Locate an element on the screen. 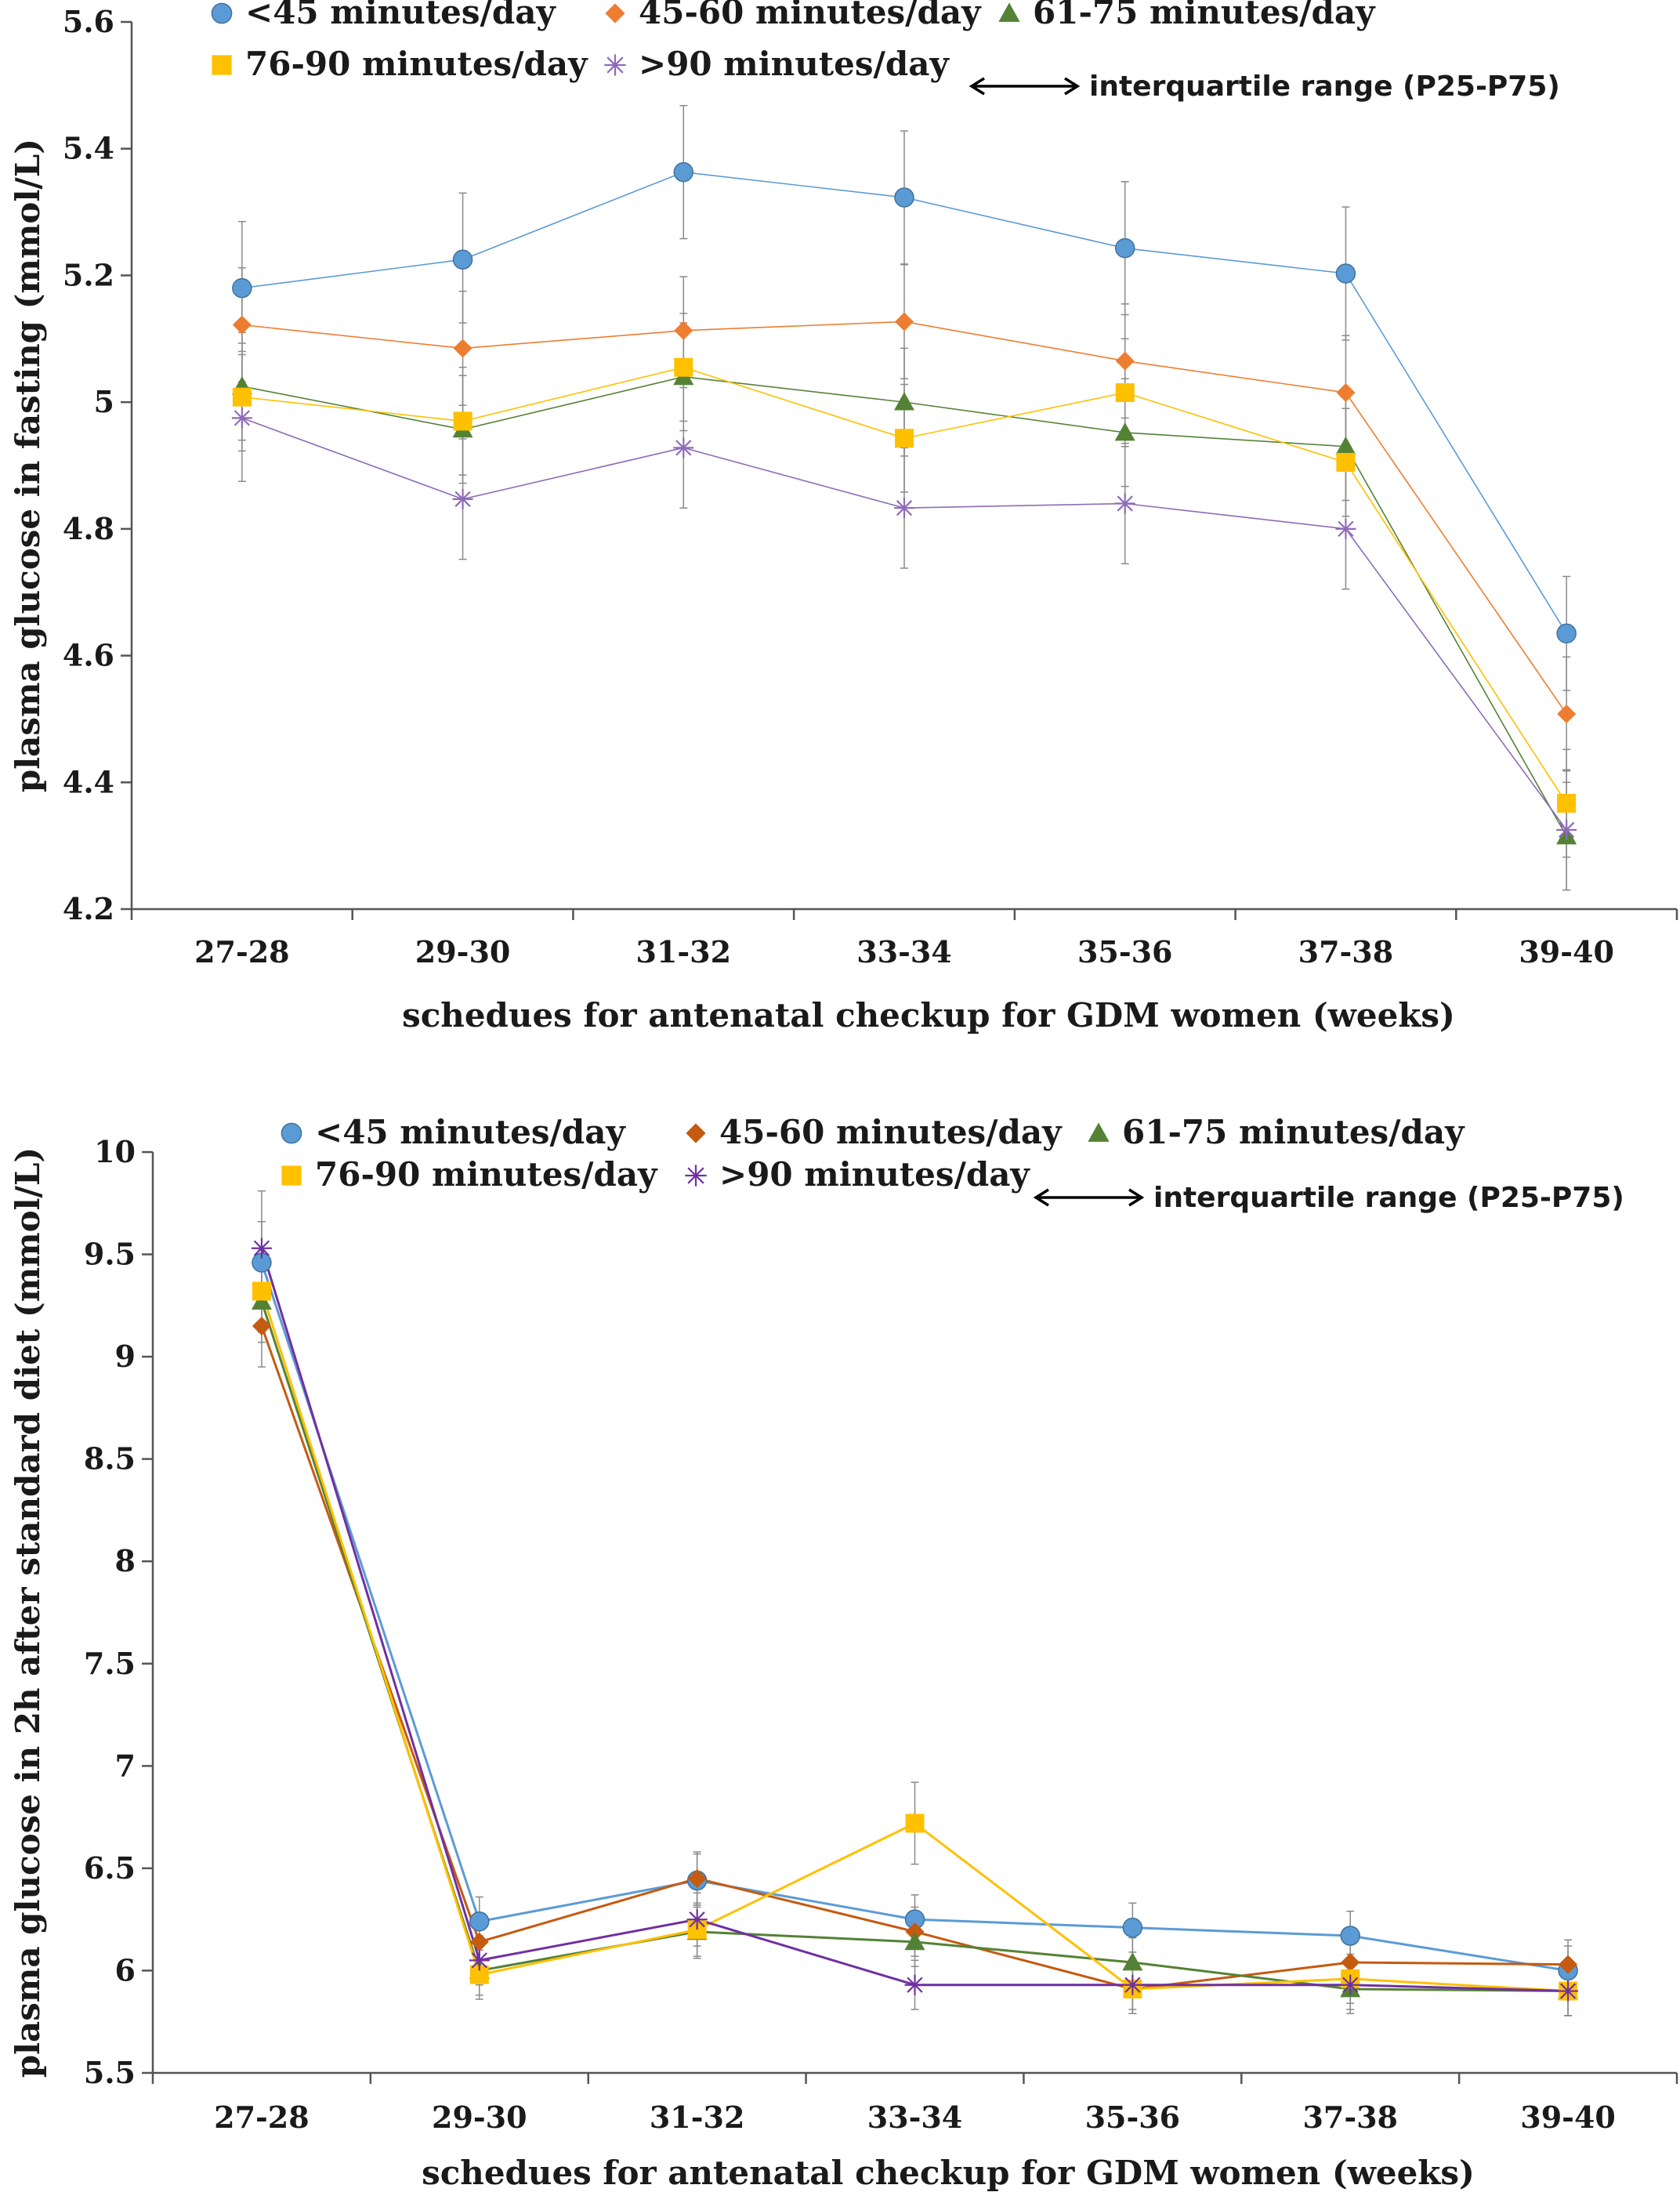  y-tick-label: 5.4 is located at coordinates (88, 148).